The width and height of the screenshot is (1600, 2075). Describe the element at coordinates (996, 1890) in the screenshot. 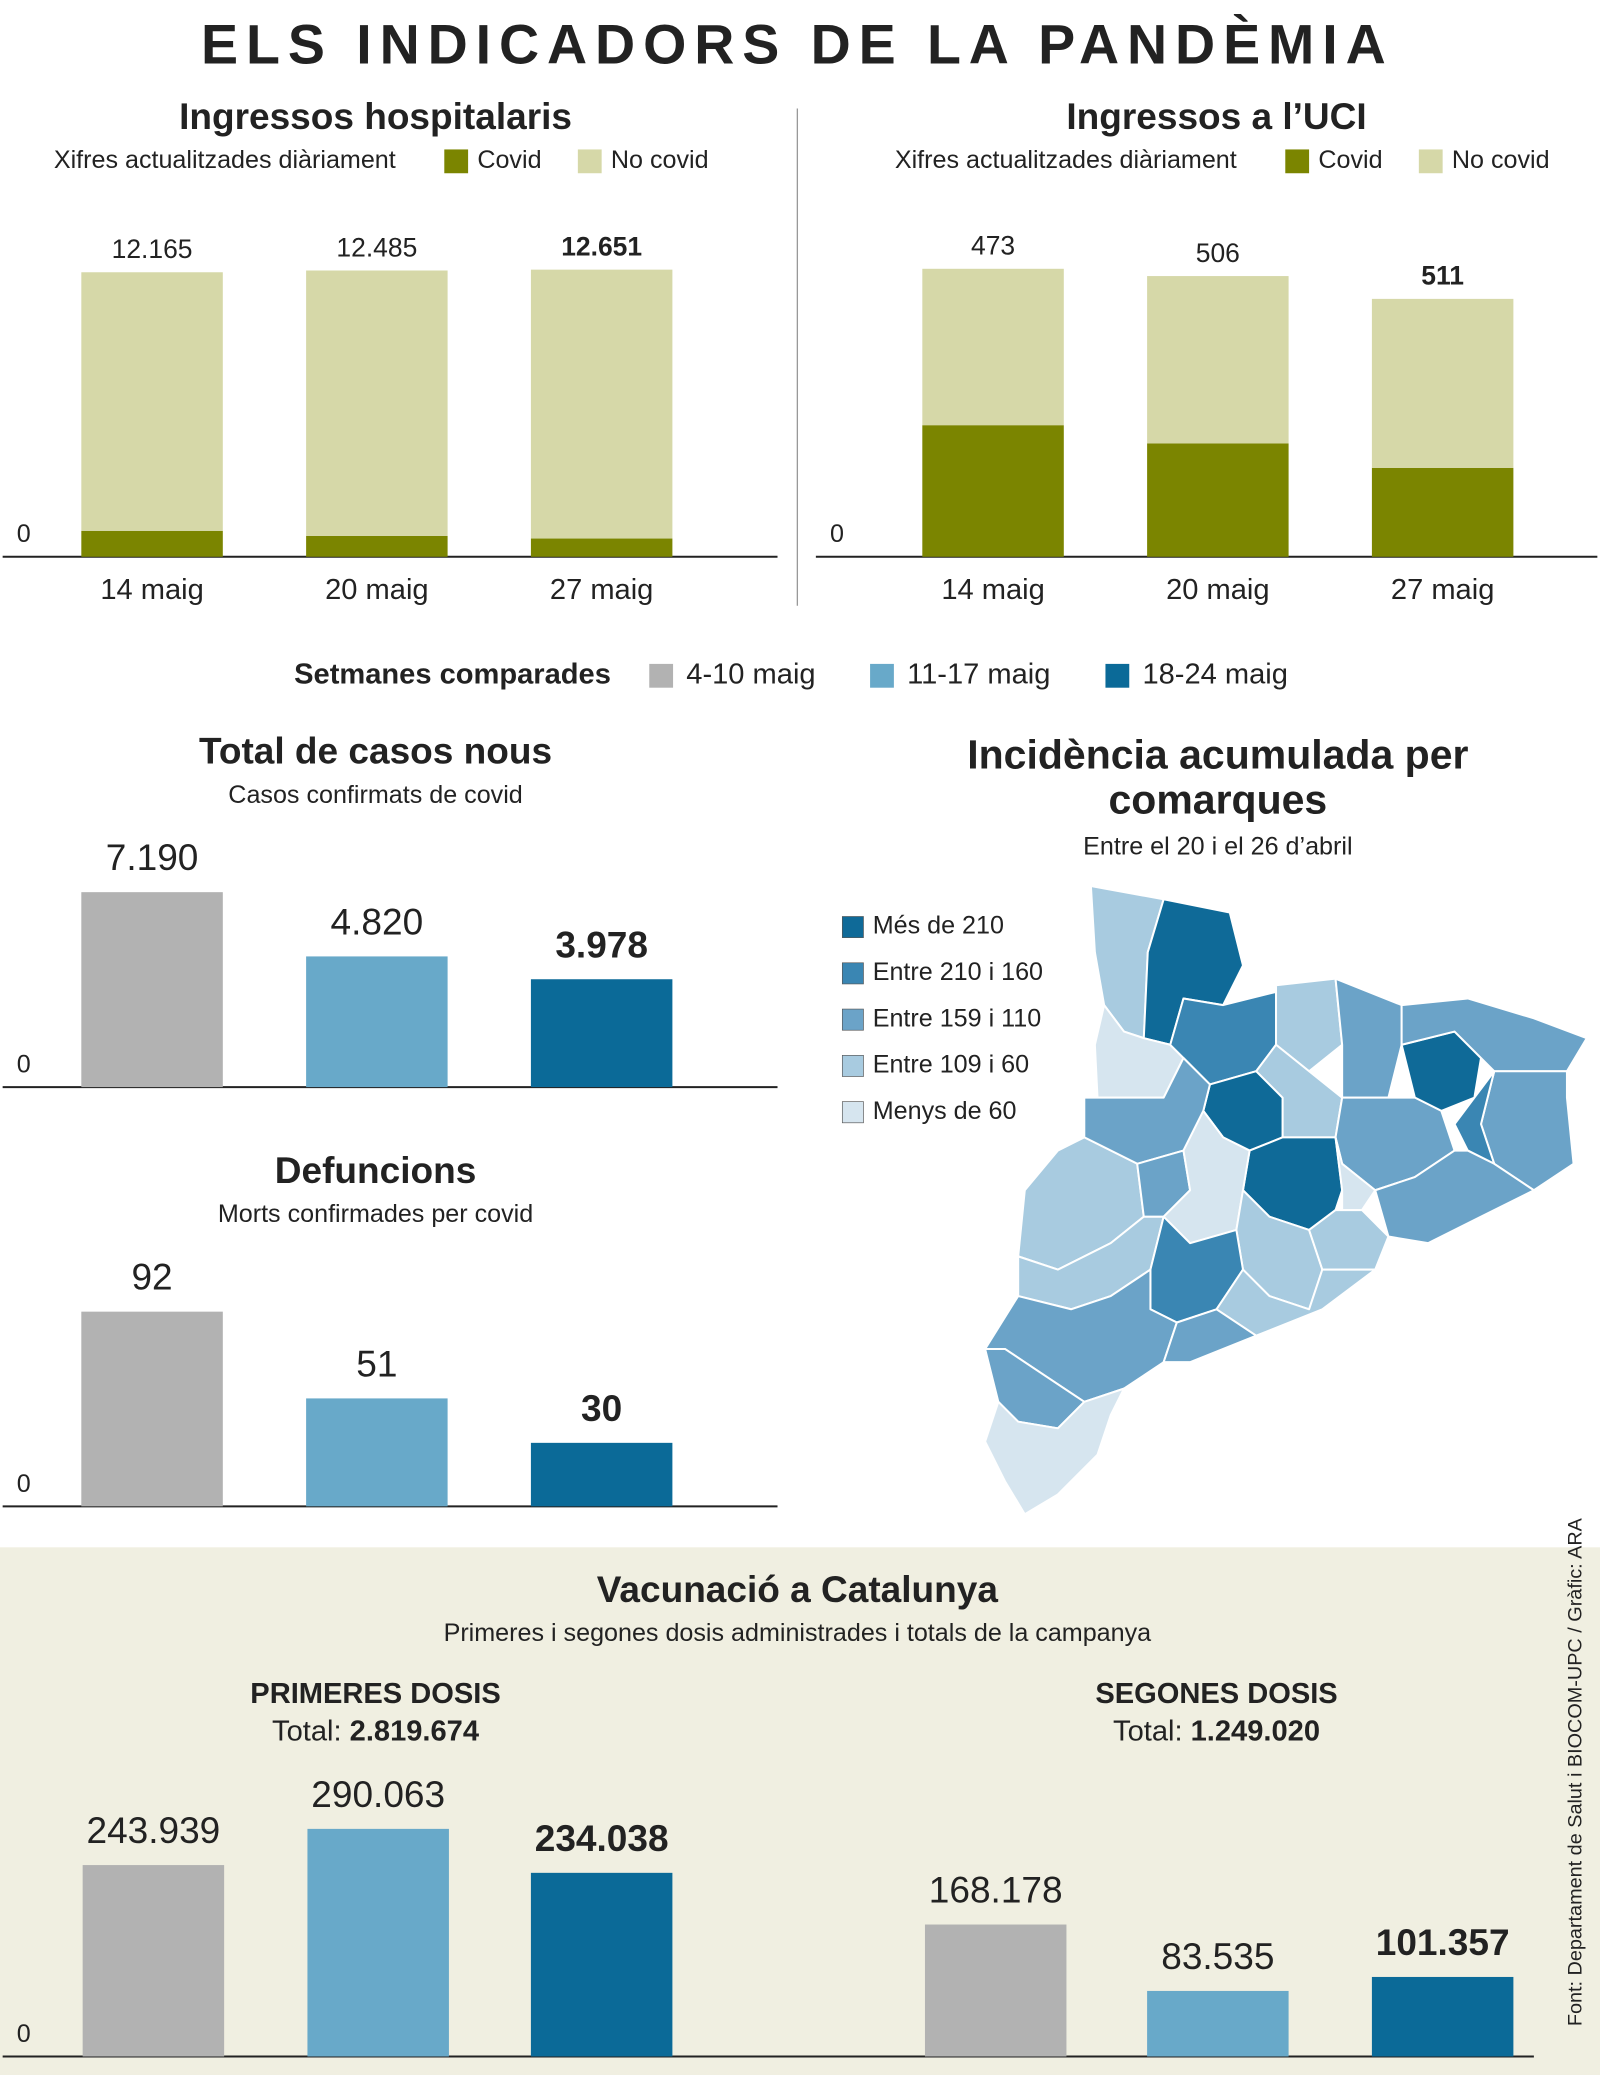

I see `value-label: 168.178` at that location.